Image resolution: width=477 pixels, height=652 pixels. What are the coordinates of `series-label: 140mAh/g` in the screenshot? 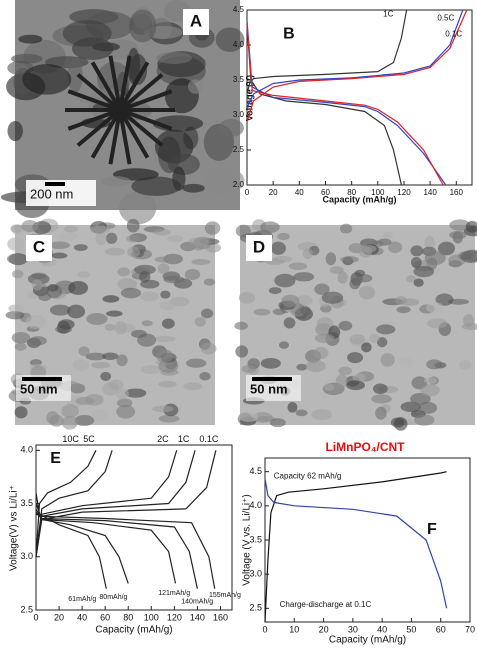 It's located at (197, 601).